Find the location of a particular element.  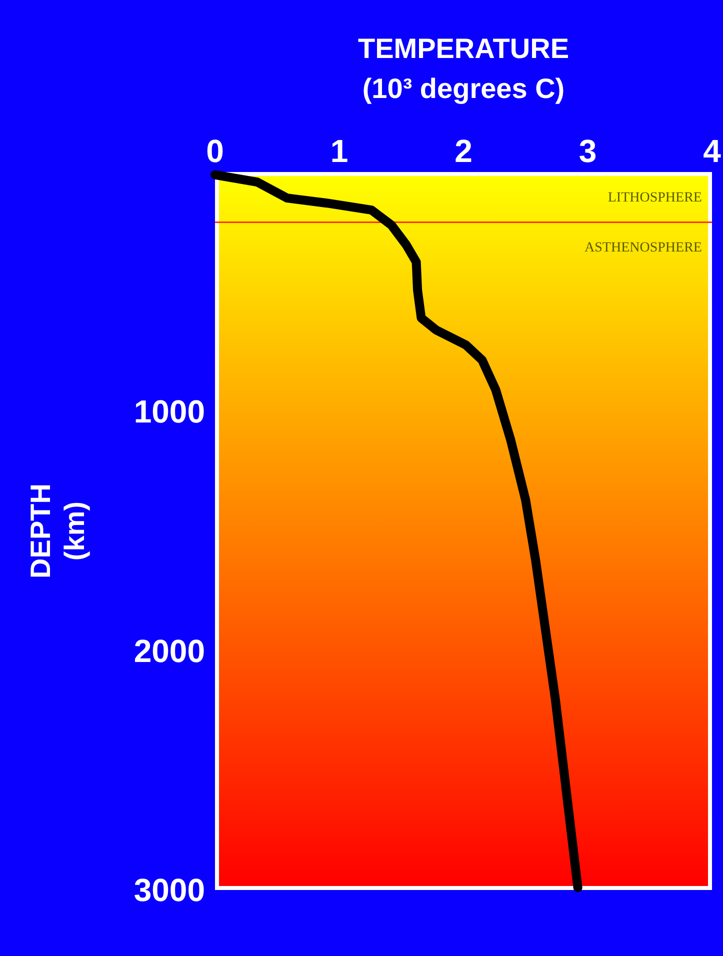

x-tick-label: 4 is located at coordinates (712, 151).